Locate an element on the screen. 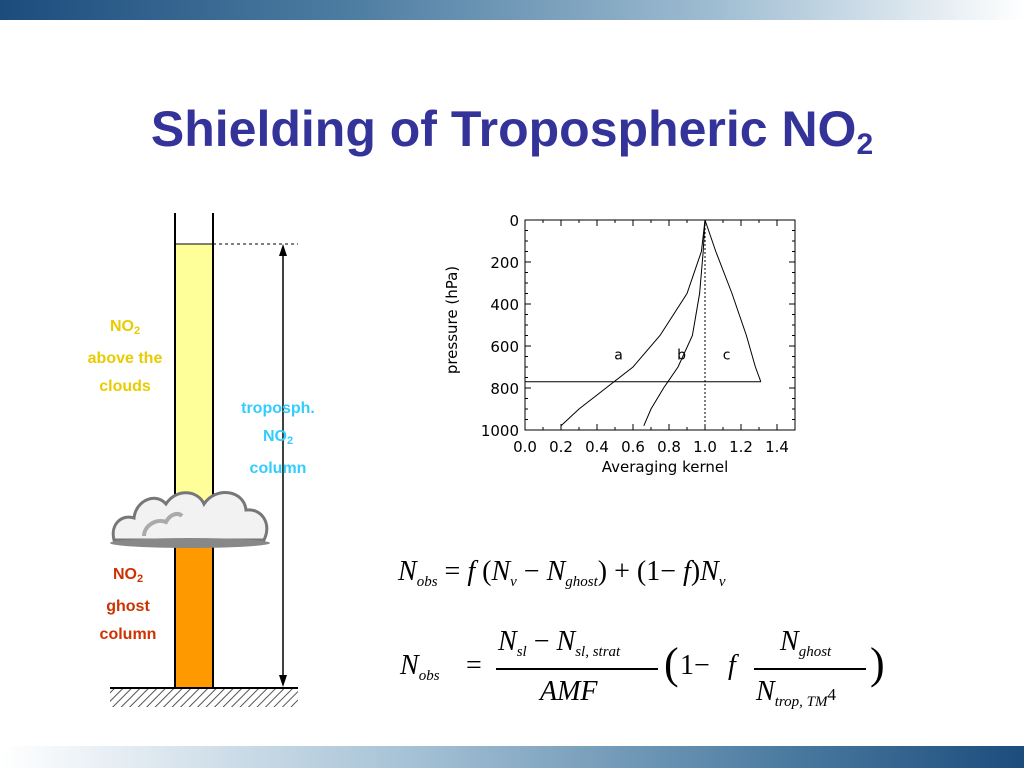 This screenshot has height=768, width=1024. troposph-no2-column-label: troposph. NO2 column is located at coordinates (278, 439).